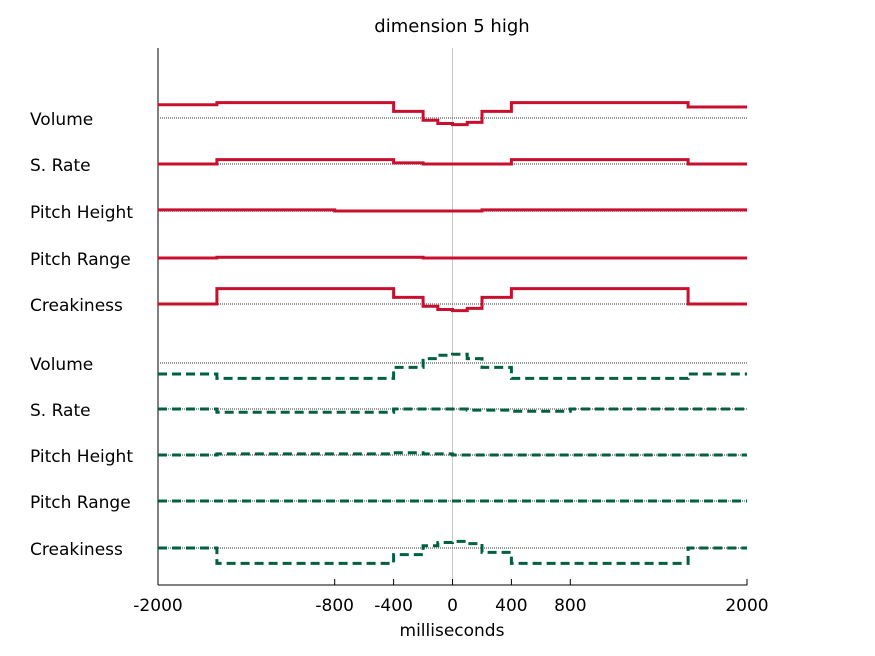 The height and width of the screenshot is (656, 875). What do you see at coordinates (452, 114) in the screenshot?
I see `series-high-volume` at bounding box center [452, 114].